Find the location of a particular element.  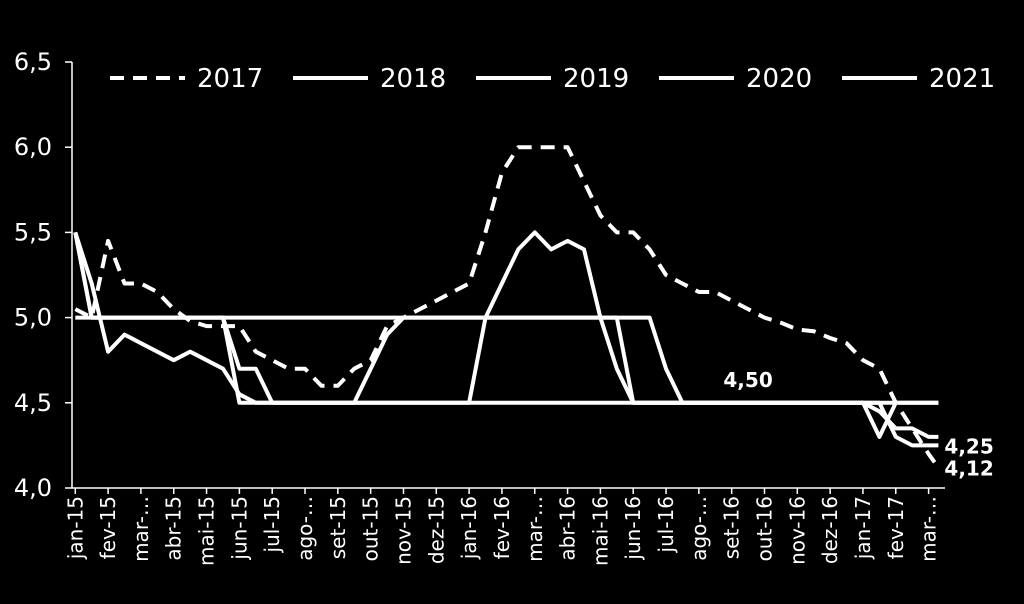

y-tick-label: 6,0 is located at coordinates (33, 147).